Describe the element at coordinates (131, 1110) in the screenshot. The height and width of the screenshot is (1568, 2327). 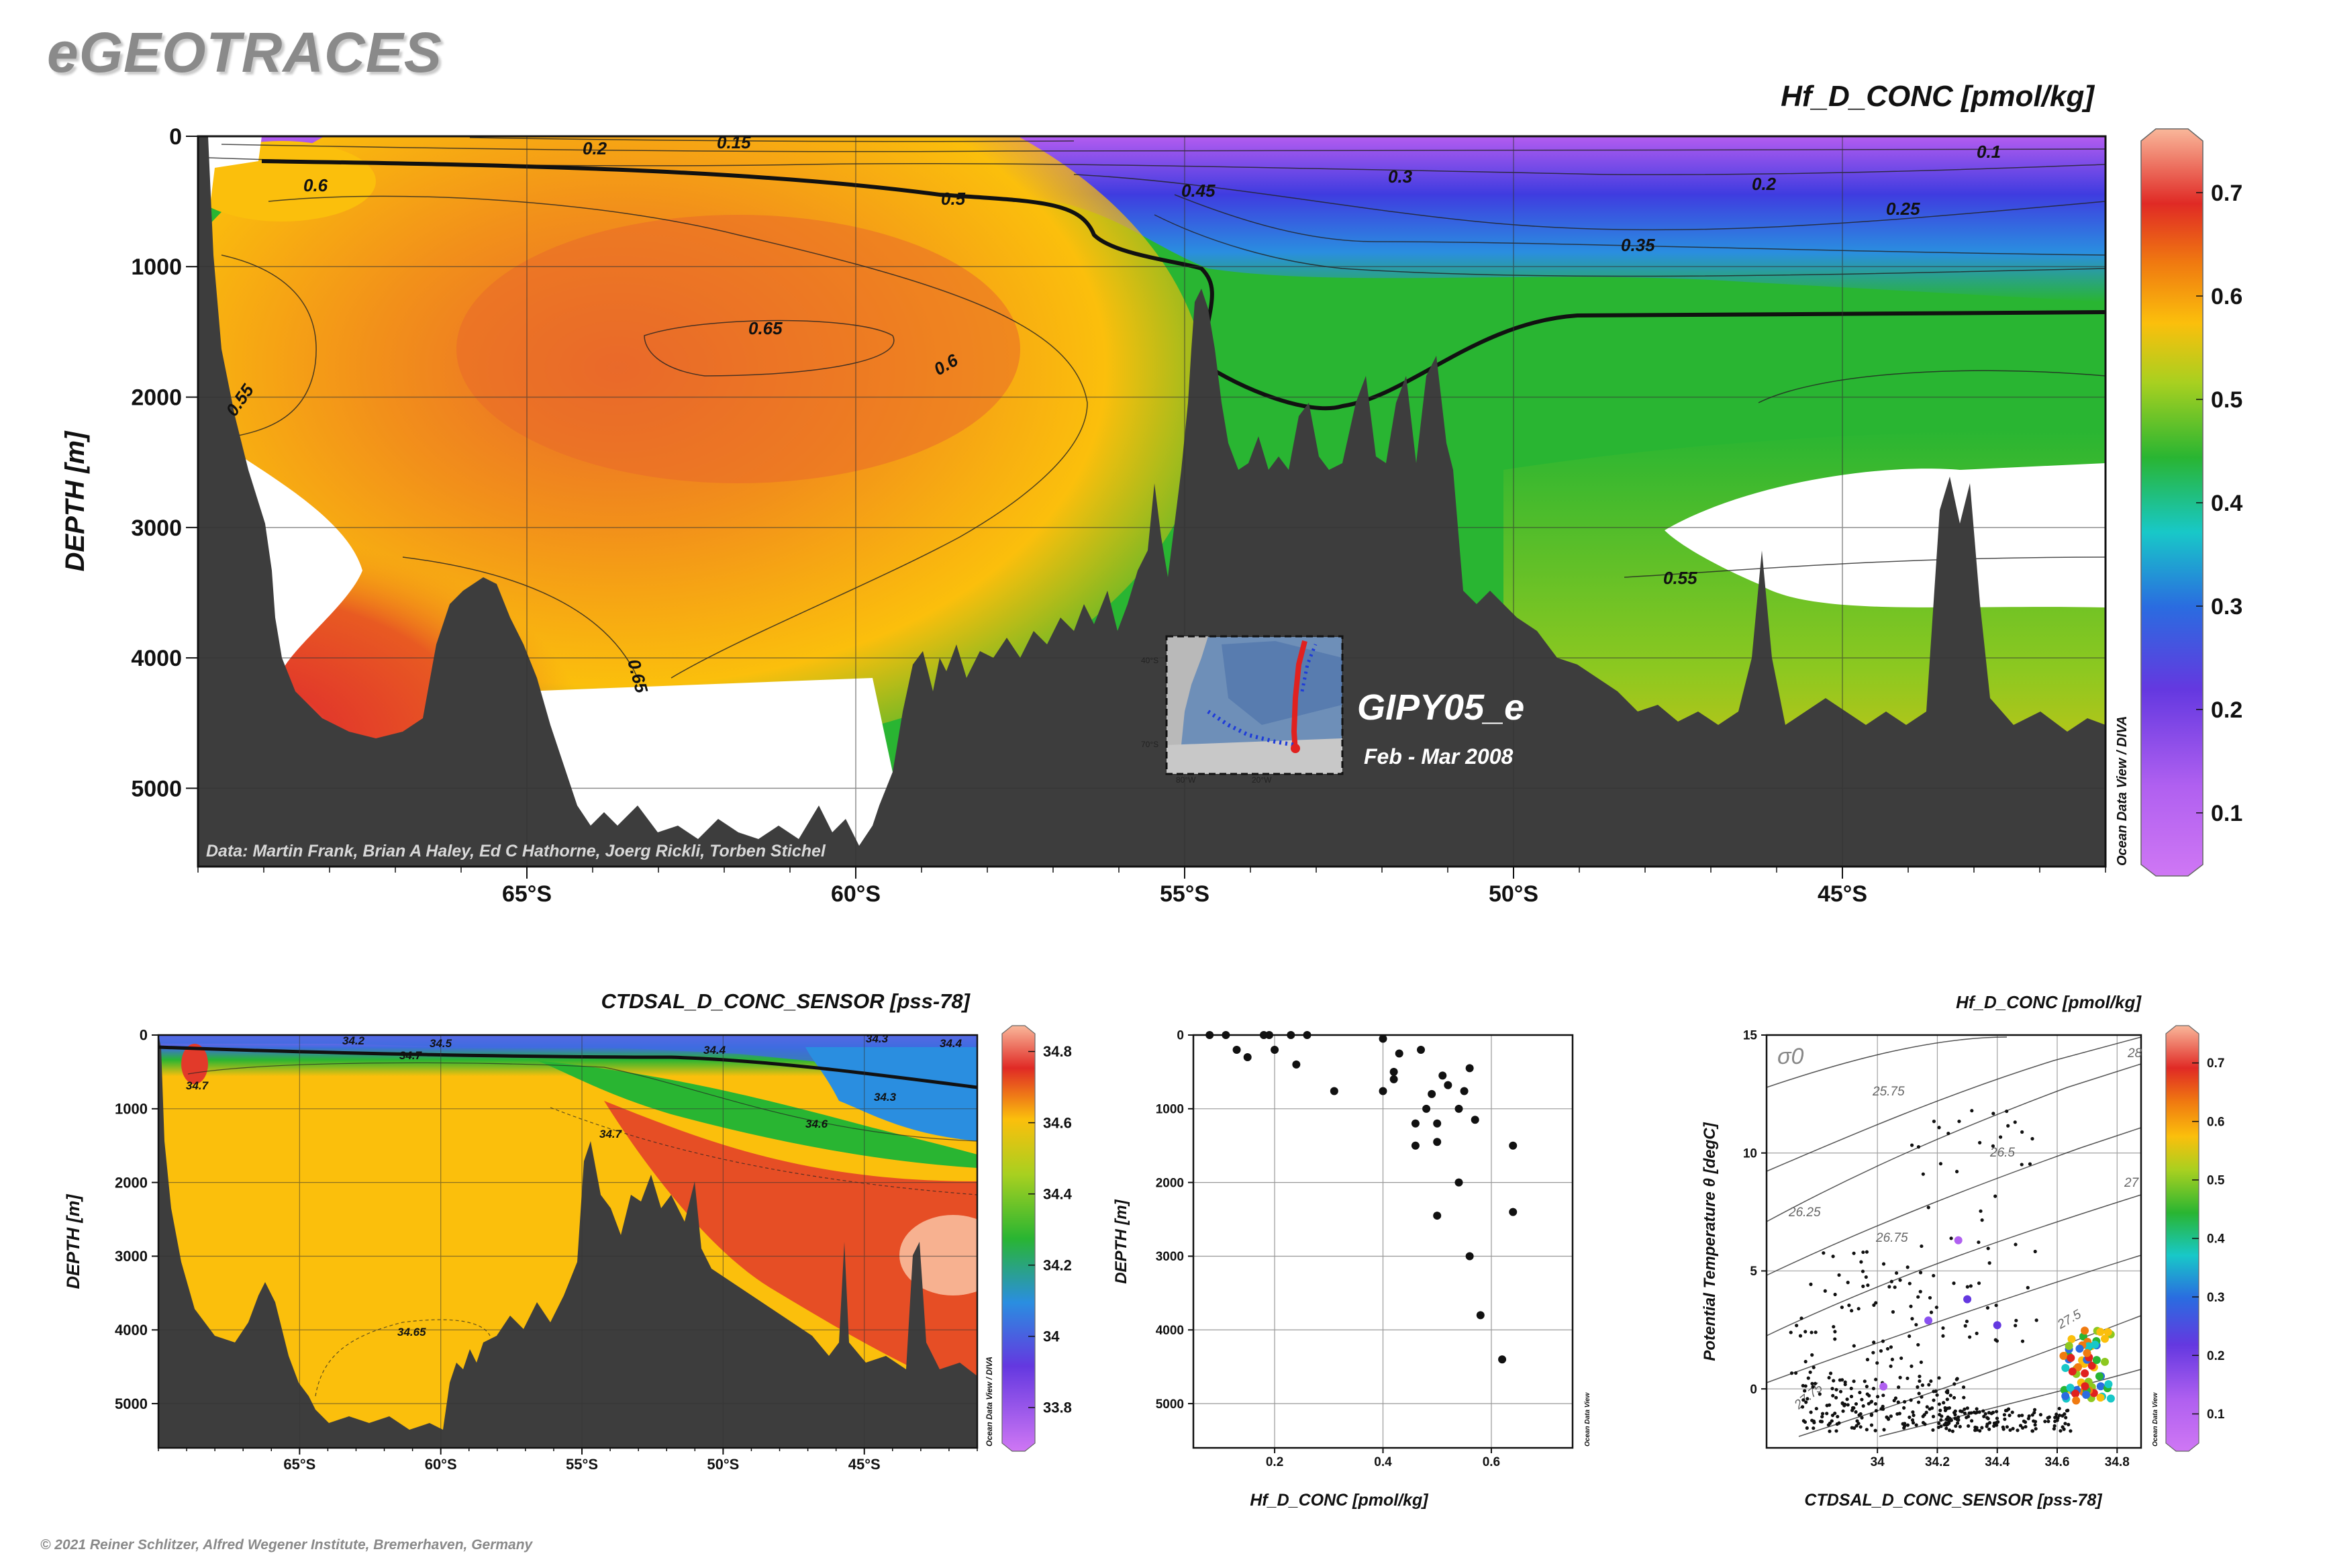
I see `y-tick-label: 1000` at that location.